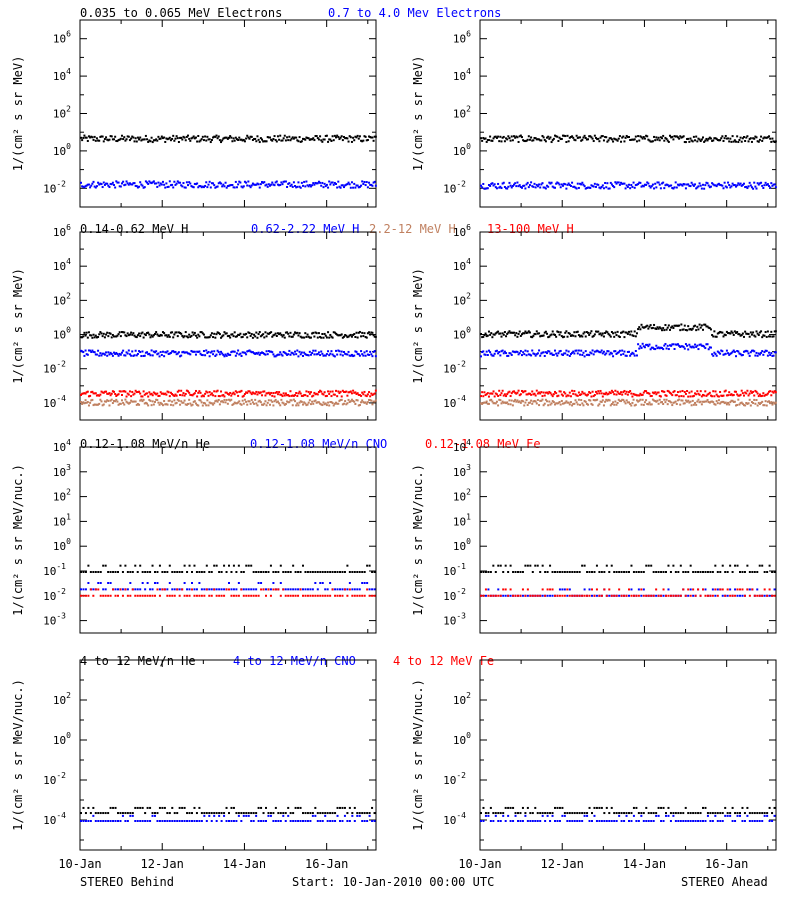  I want to click on panel-title-part: 0.62-2.22 MeV H, so click(305, 229).